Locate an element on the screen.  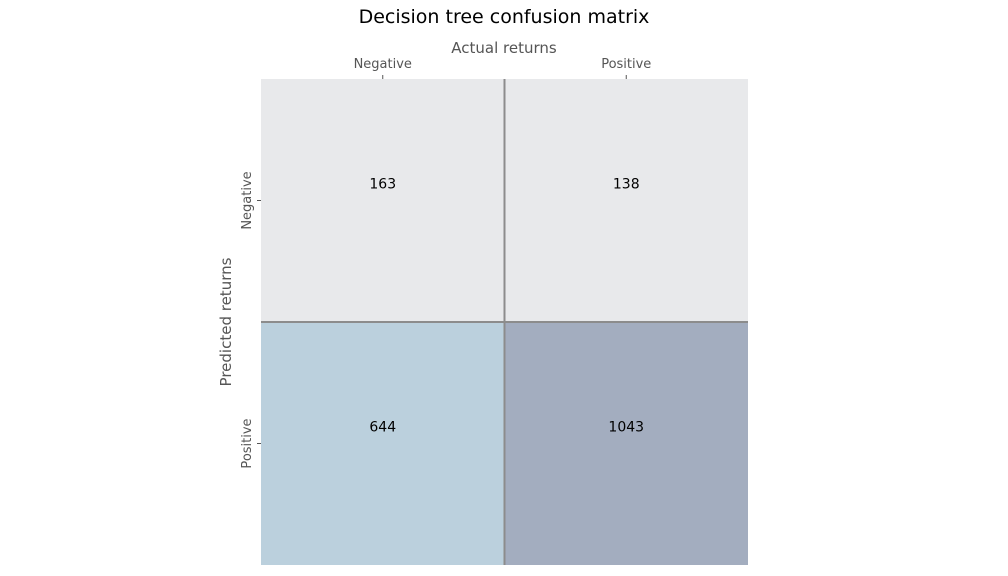
cell-value-label-1-1: 1043 is located at coordinates (626, 428).